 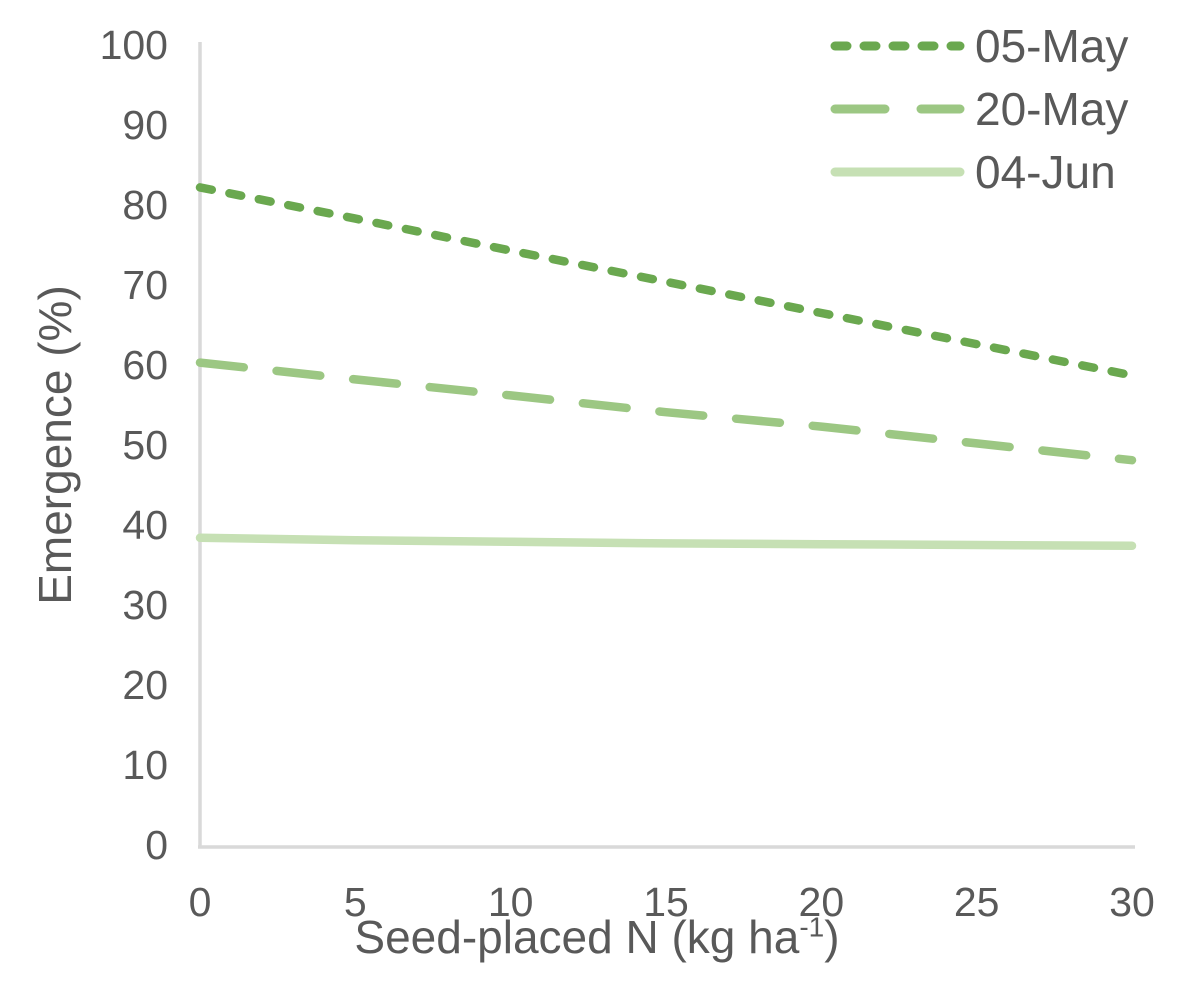 I want to click on x-tick-label-0: 0, so click(x=200, y=902).